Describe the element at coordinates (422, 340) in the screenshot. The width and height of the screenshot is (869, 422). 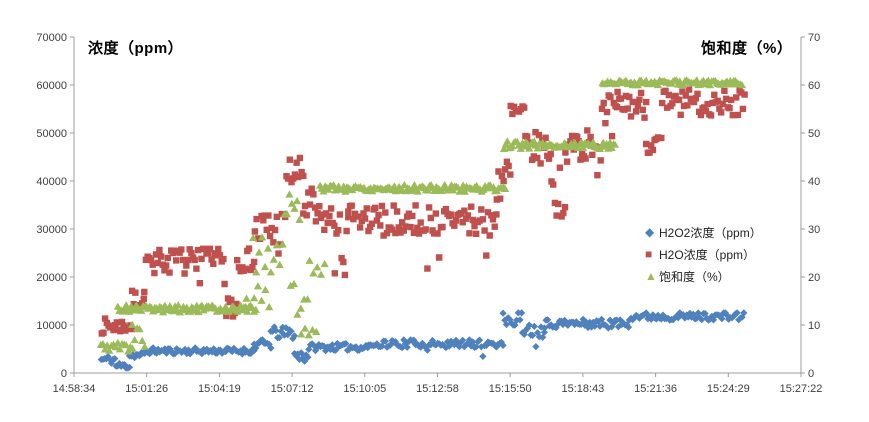
I see `series-diamond-points` at that location.